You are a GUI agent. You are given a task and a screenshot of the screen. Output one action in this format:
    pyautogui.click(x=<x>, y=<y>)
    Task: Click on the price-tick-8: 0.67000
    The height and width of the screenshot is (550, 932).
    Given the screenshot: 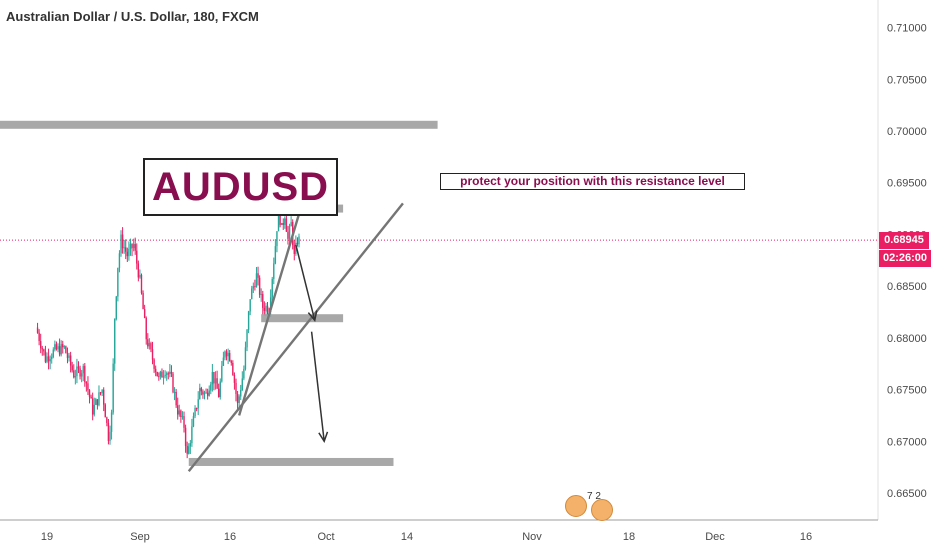 What is the action you would take?
    pyautogui.click(x=907, y=442)
    